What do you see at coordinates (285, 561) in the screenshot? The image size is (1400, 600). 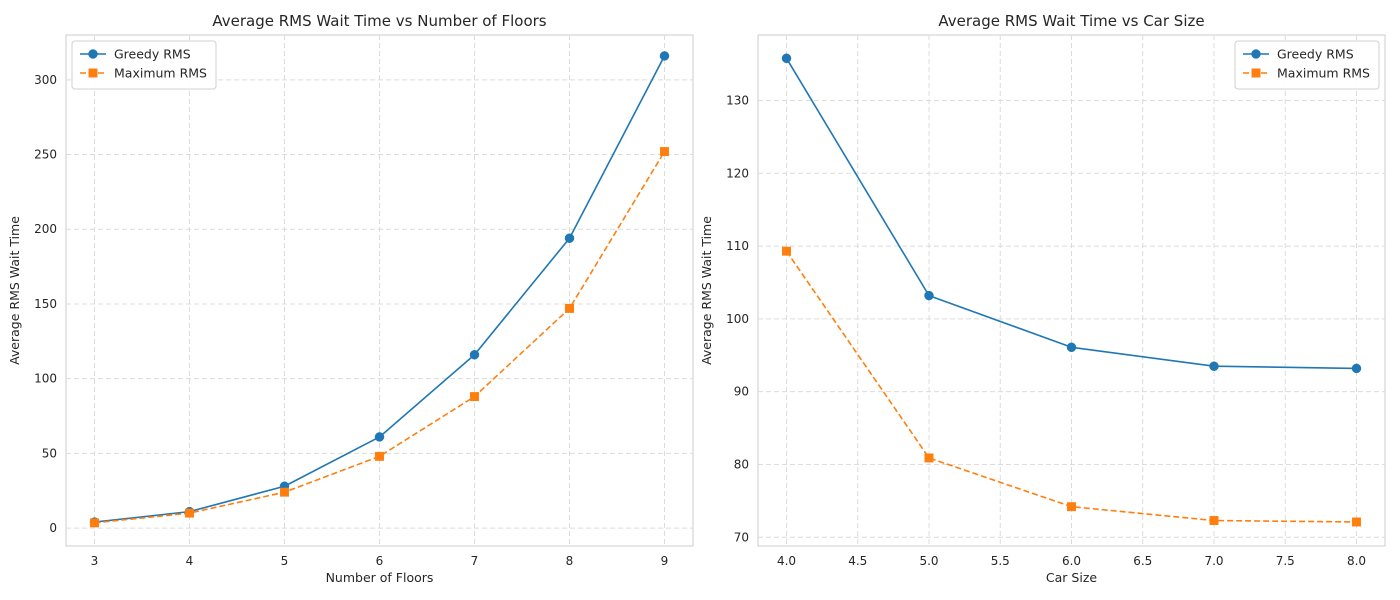 I see `x-tick-label: 5` at bounding box center [285, 561].